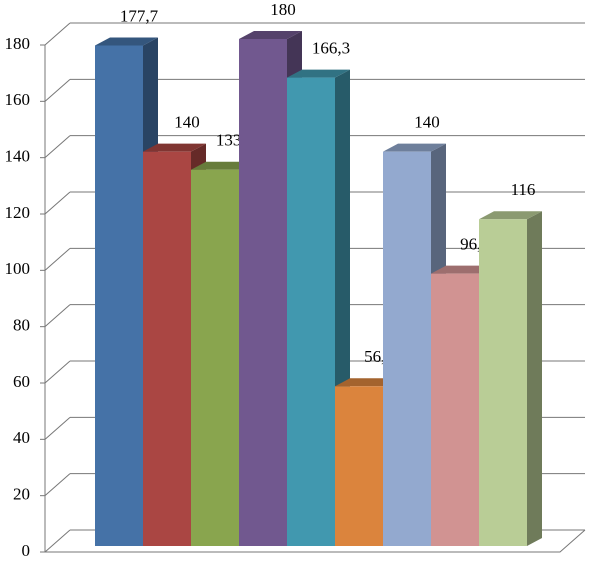 This screenshot has height=561, width=595. Describe the element at coordinates (21, 381) in the screenshot. I see `y-tick-label: 60` at that location.